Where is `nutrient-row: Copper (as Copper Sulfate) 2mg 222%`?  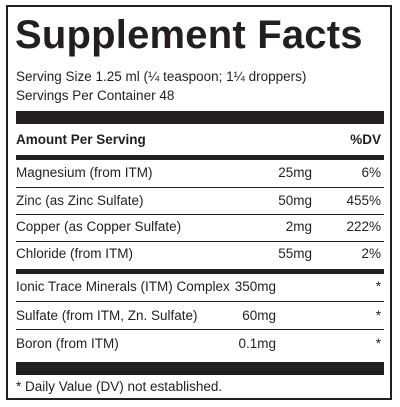
nutrient-row: Copper (as Copper Sulfate) 2mg 222% is located at coordinates (200, 227).